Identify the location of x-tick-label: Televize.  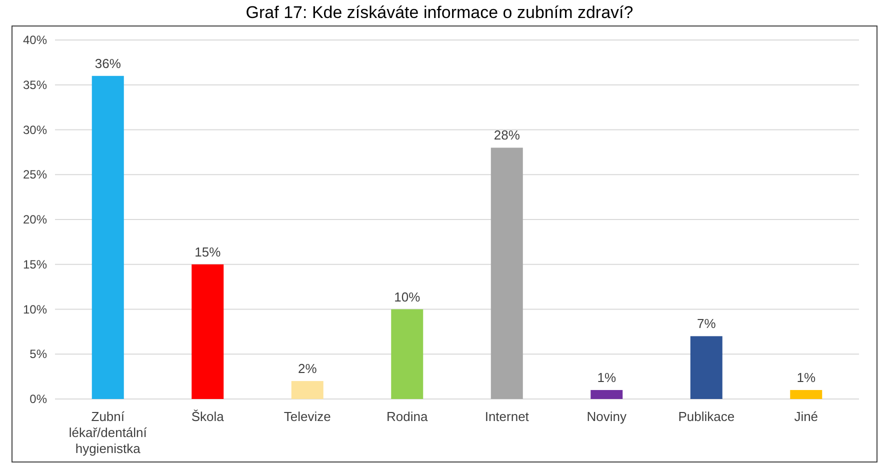
(307, 416).